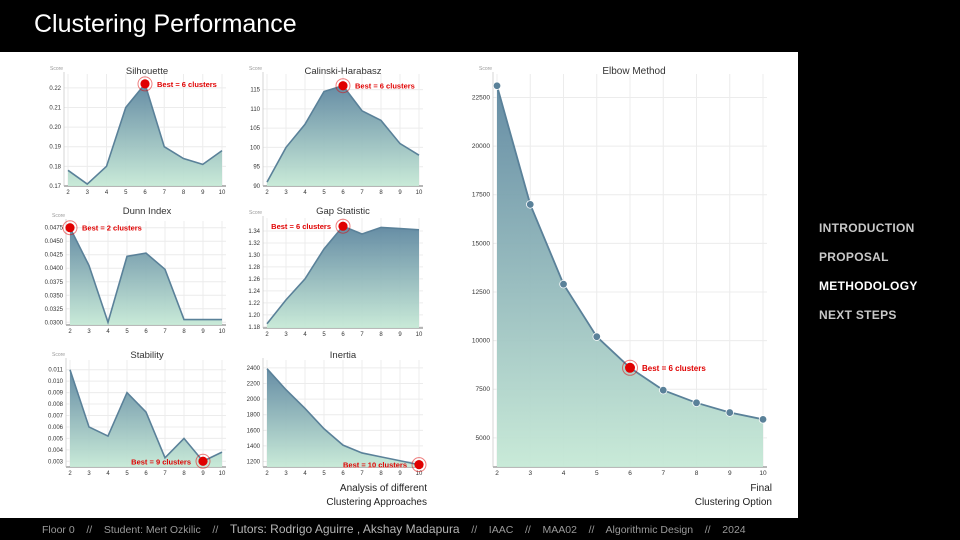 The height and width of the screenshot is (540, 960). What do you see at coordinates (254, 304) in the screenshot?
I see `y-tick-label: 1.22` at bounding box center [254, 304].